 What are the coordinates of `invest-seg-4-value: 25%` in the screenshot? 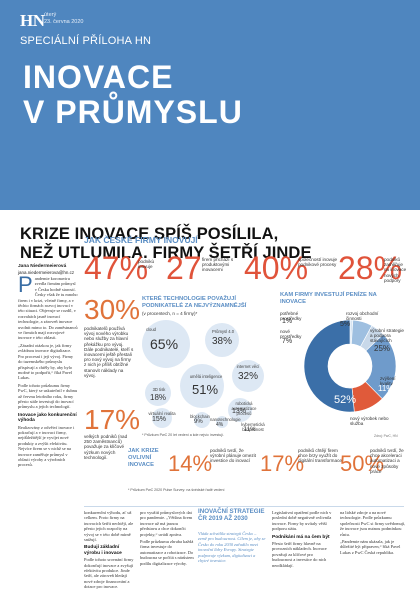 It's located at (382, 348).